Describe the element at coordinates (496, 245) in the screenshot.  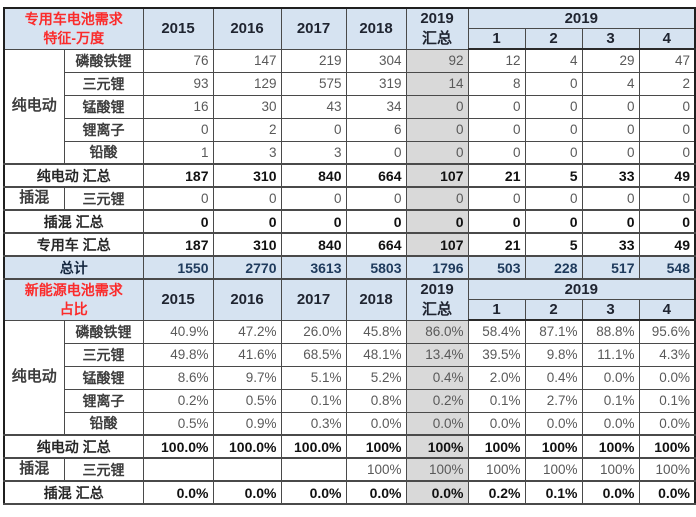
I see `value-cell: 21` at that location.